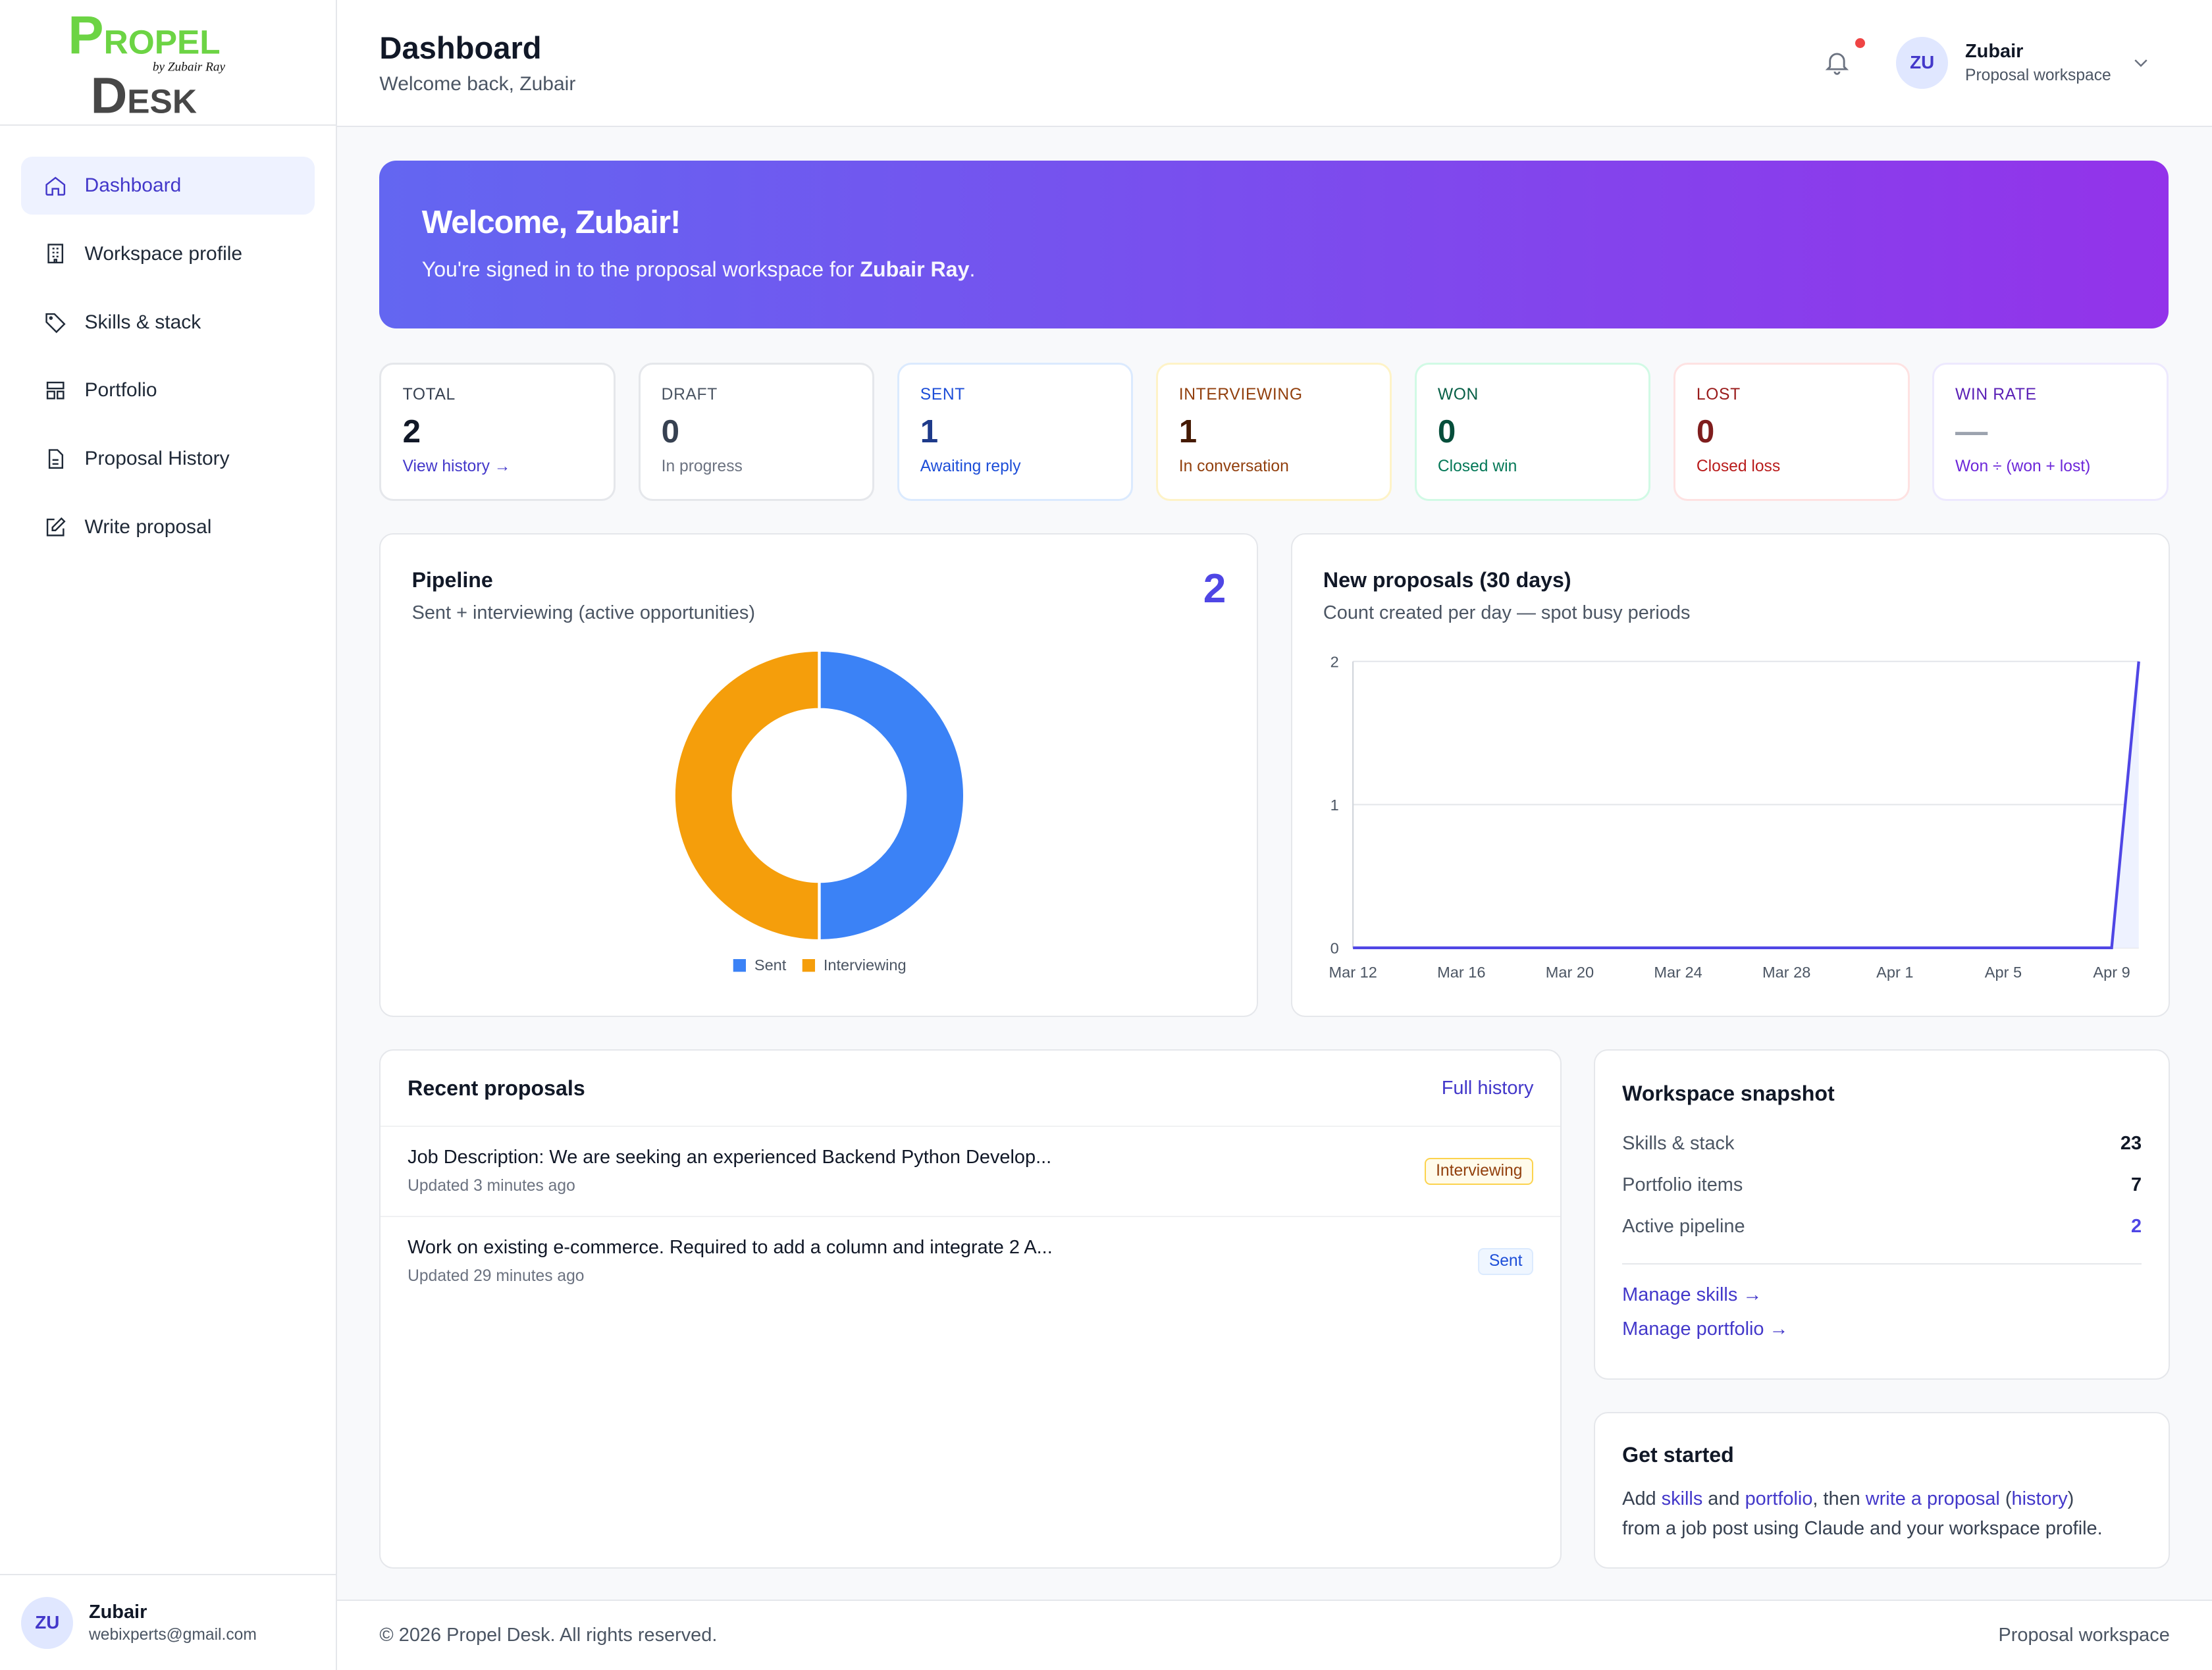 The width and height of the screenshot is (2212, 1670). I want to click on stat-sub: Closed loss, so click(1738, 466).